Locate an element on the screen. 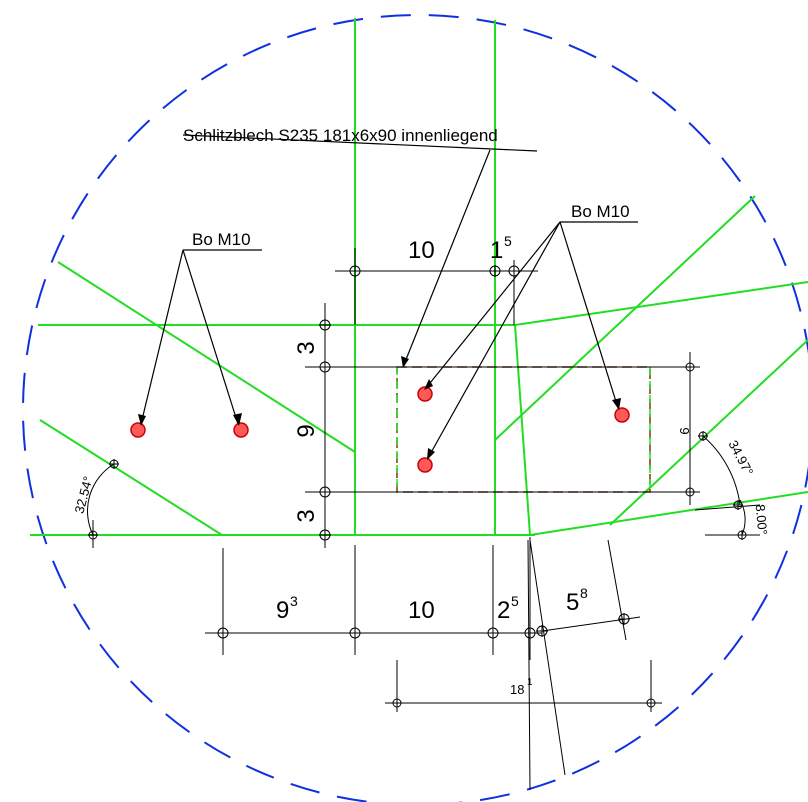  dim-right-9: 9 is located at coordinates (684, 430).